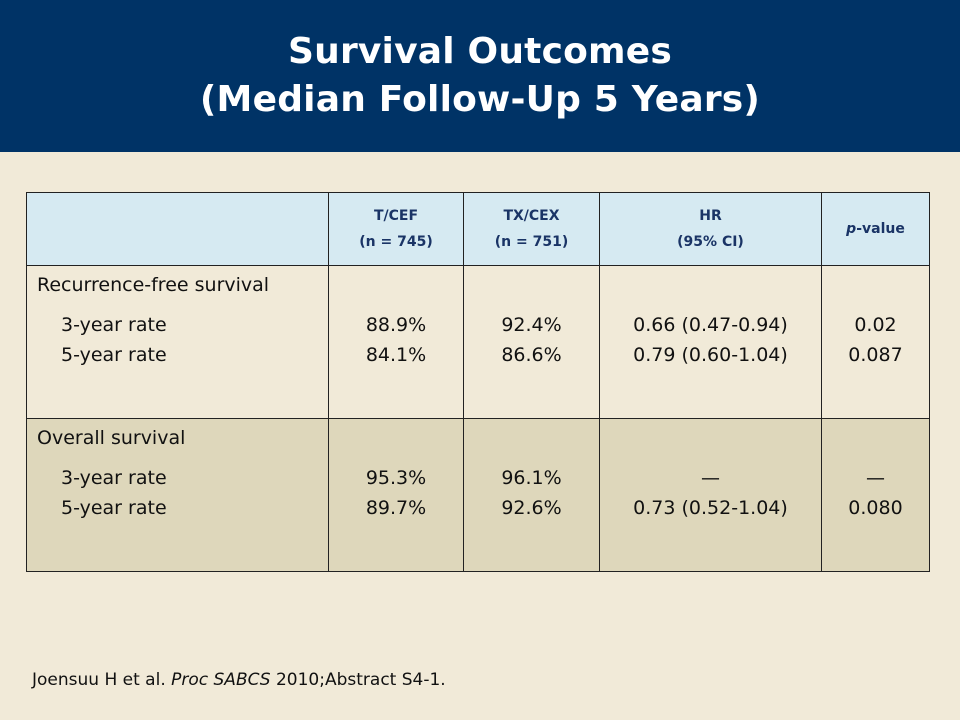 The width and height of the screenshot is (960, 720). Describe the element at coordinates (153, 285) in the screenshot. I see `group-title: Recurrence-free survival` at that location.